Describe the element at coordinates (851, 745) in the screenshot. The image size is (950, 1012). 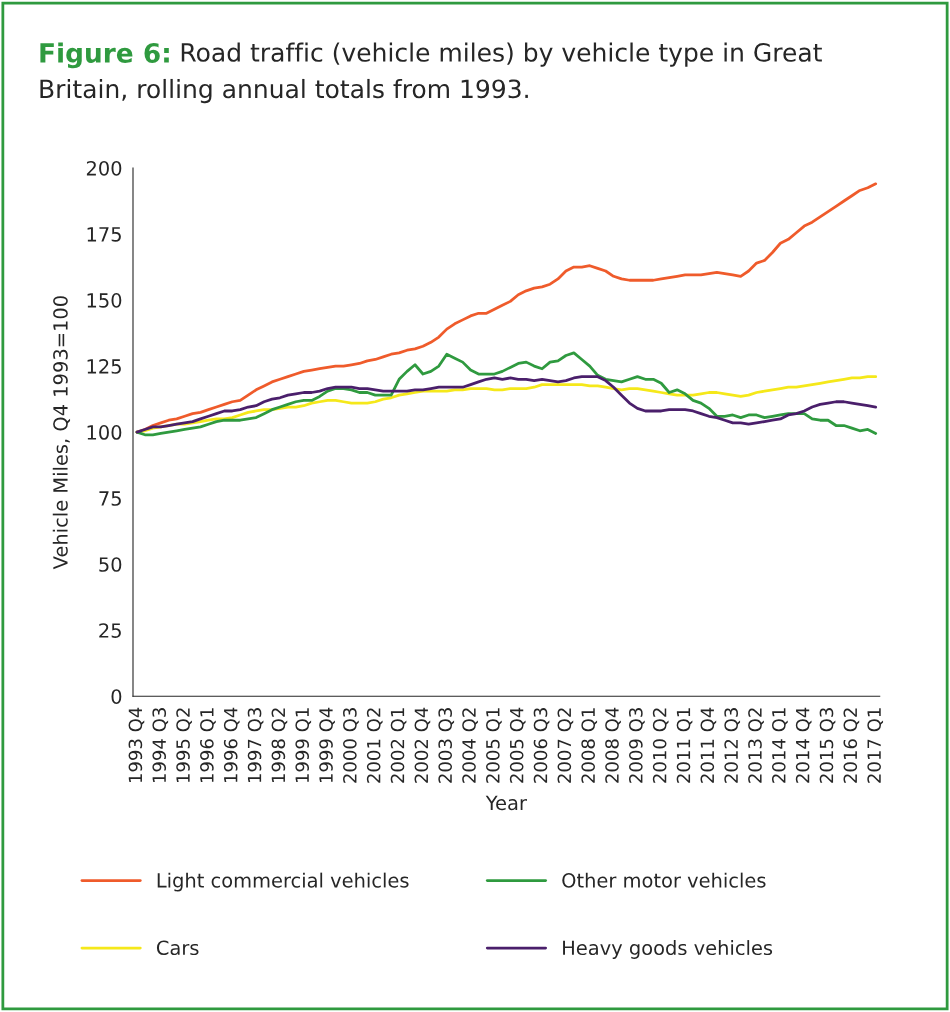
I see `x-tick-label: 2016 Q2` at that location.